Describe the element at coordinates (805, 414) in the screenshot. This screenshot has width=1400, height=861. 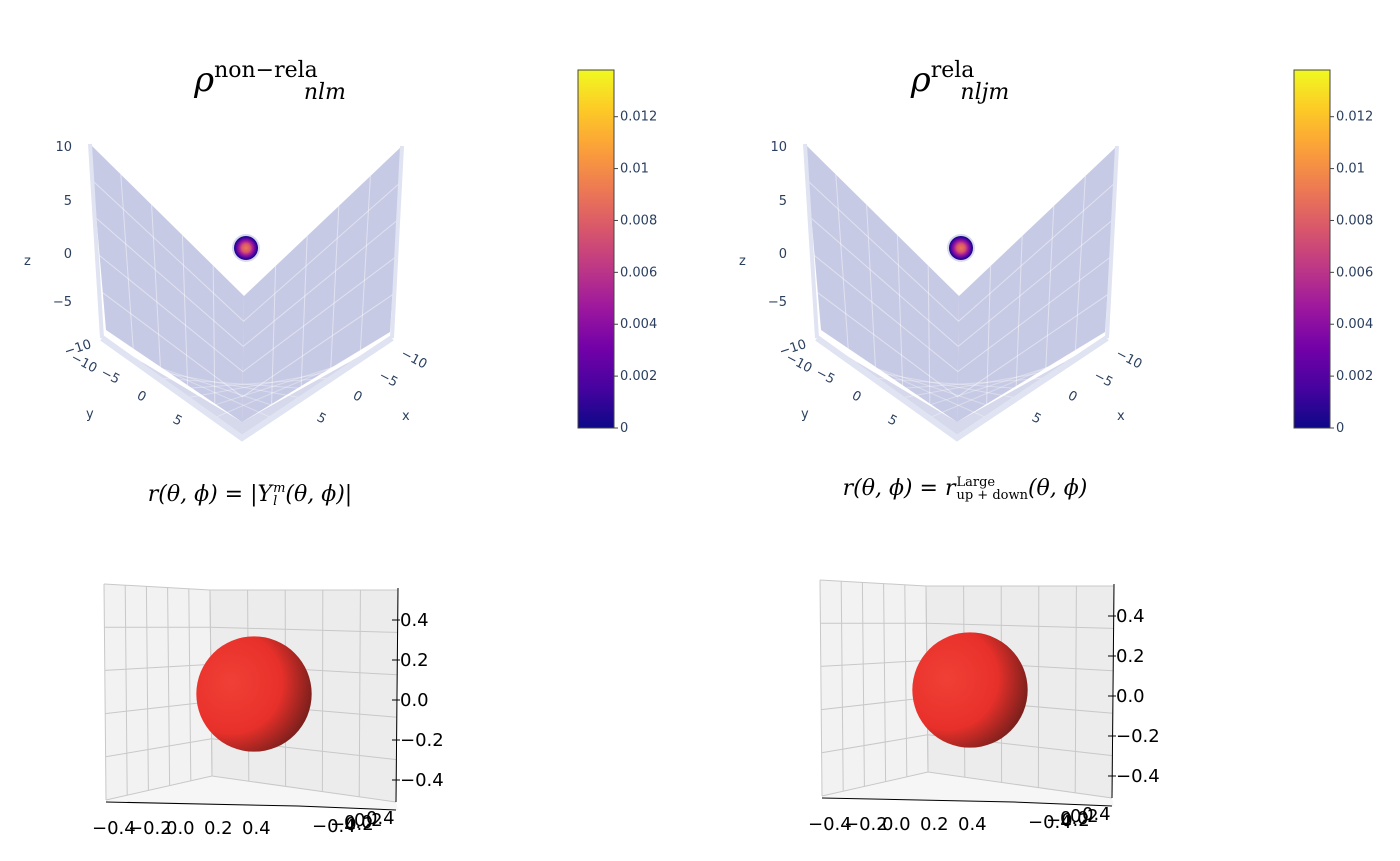
I see `y-axis-title: y` at that location.